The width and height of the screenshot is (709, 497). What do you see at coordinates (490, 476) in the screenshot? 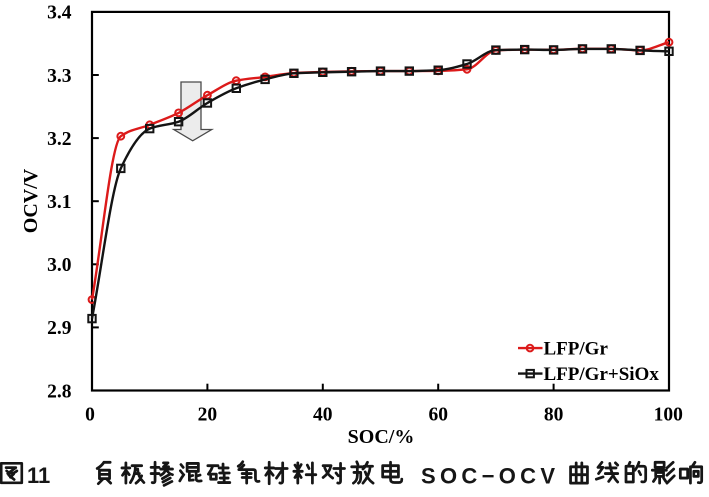
I see `svg-text: SOC−OCV` at bounding box center [490, 476].